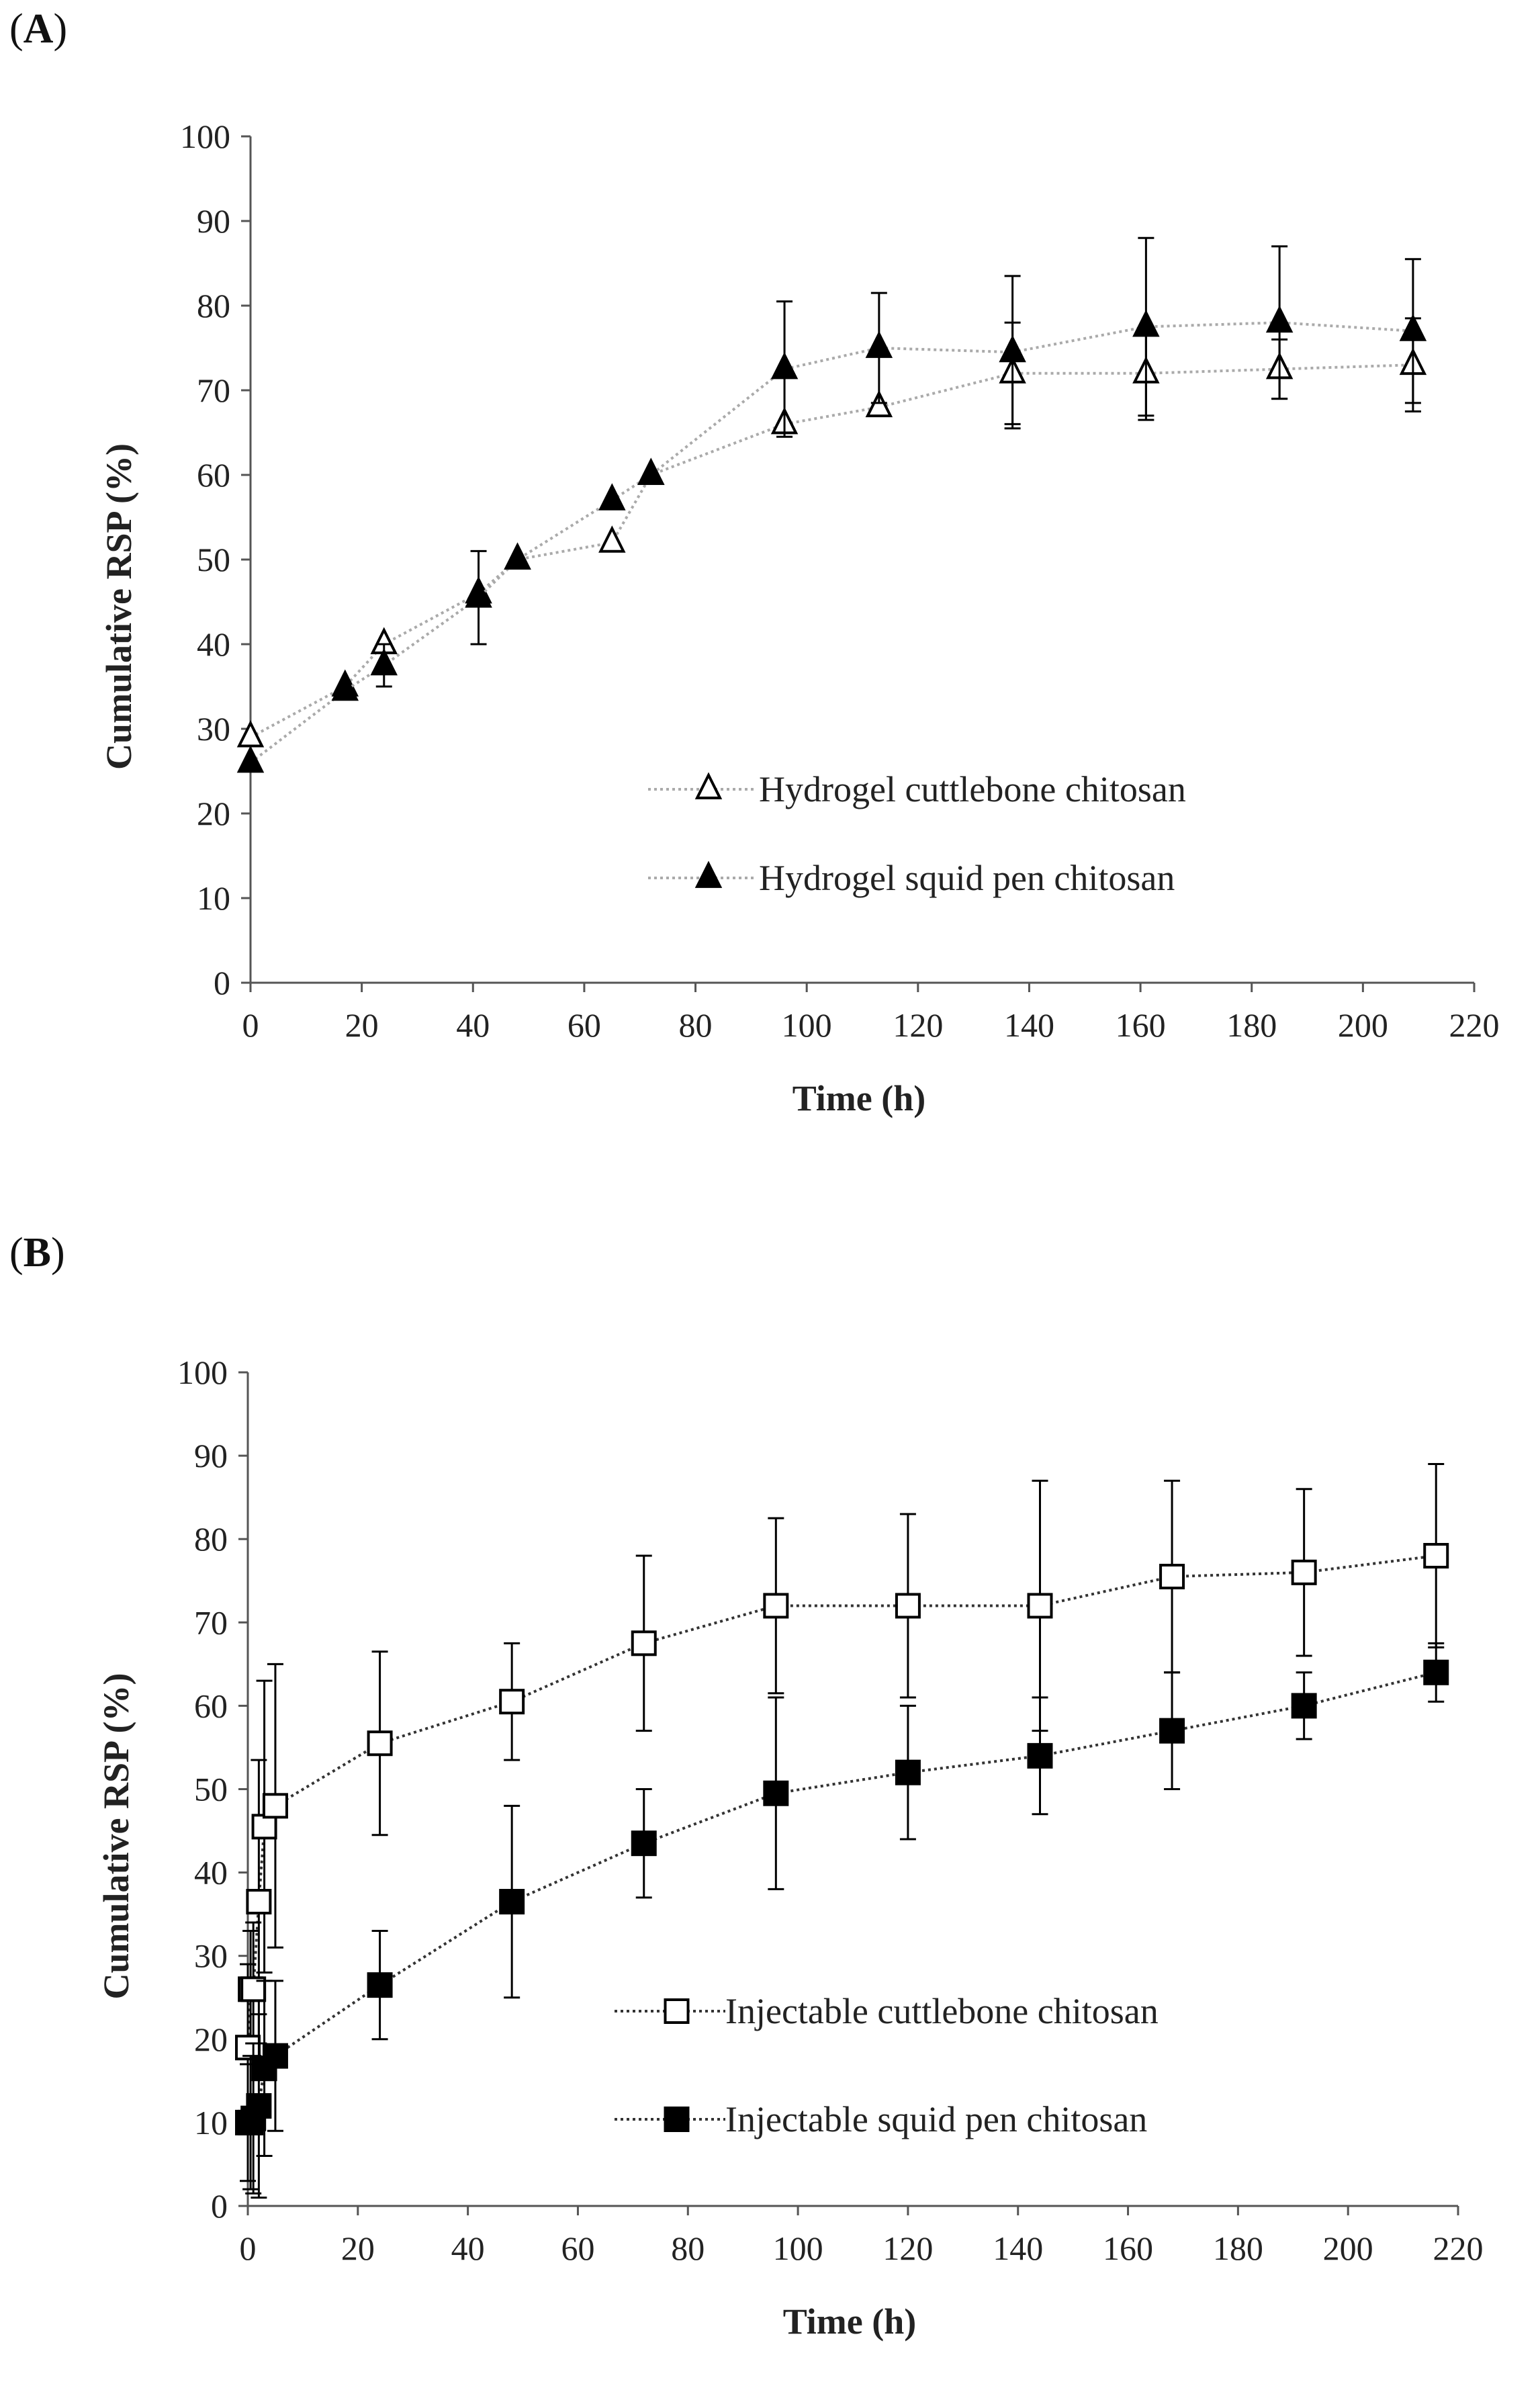  I want to click on legend-entry-injectable-cuttlebone-chitosan: Injectable cuttlebone chitosan, so click(887, 2011).